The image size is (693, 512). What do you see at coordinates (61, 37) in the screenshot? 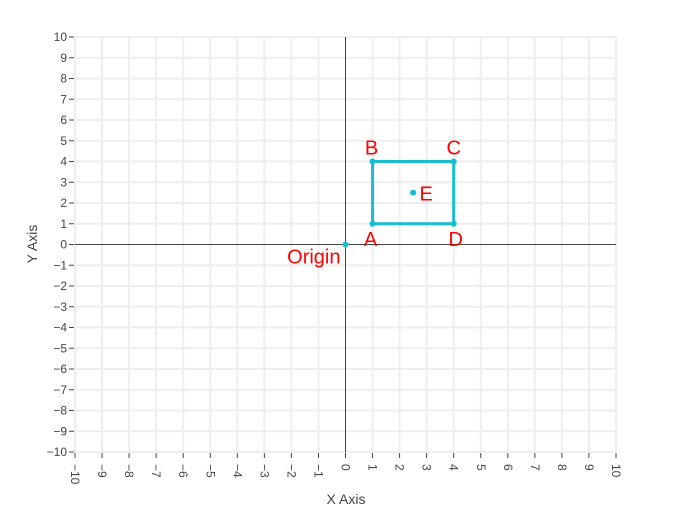
I see `y-tick-label: 10` at bounding box center [61, 37].